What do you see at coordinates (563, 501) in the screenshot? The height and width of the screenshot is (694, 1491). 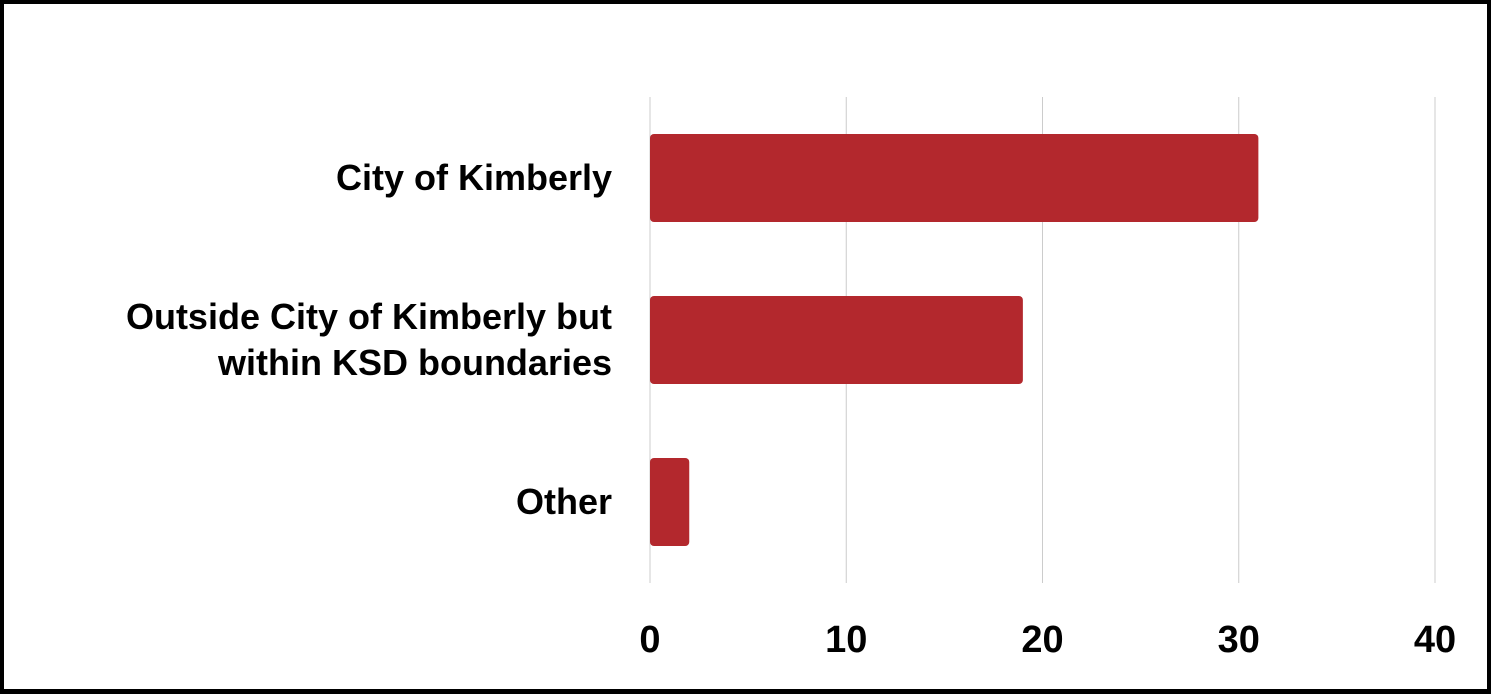 I see `y-tick-label: Other` at bounding box center [563, 501].